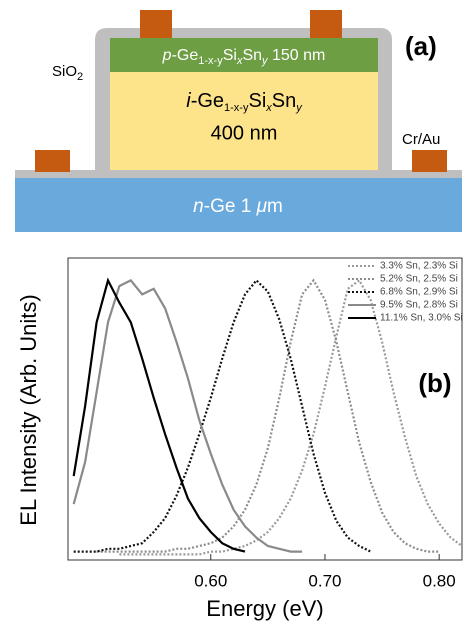  Describe the element at coordinates (419, 279) in the screenshot. I see `legend-label: 5.2% Sn, 2.5% Si` at that location.